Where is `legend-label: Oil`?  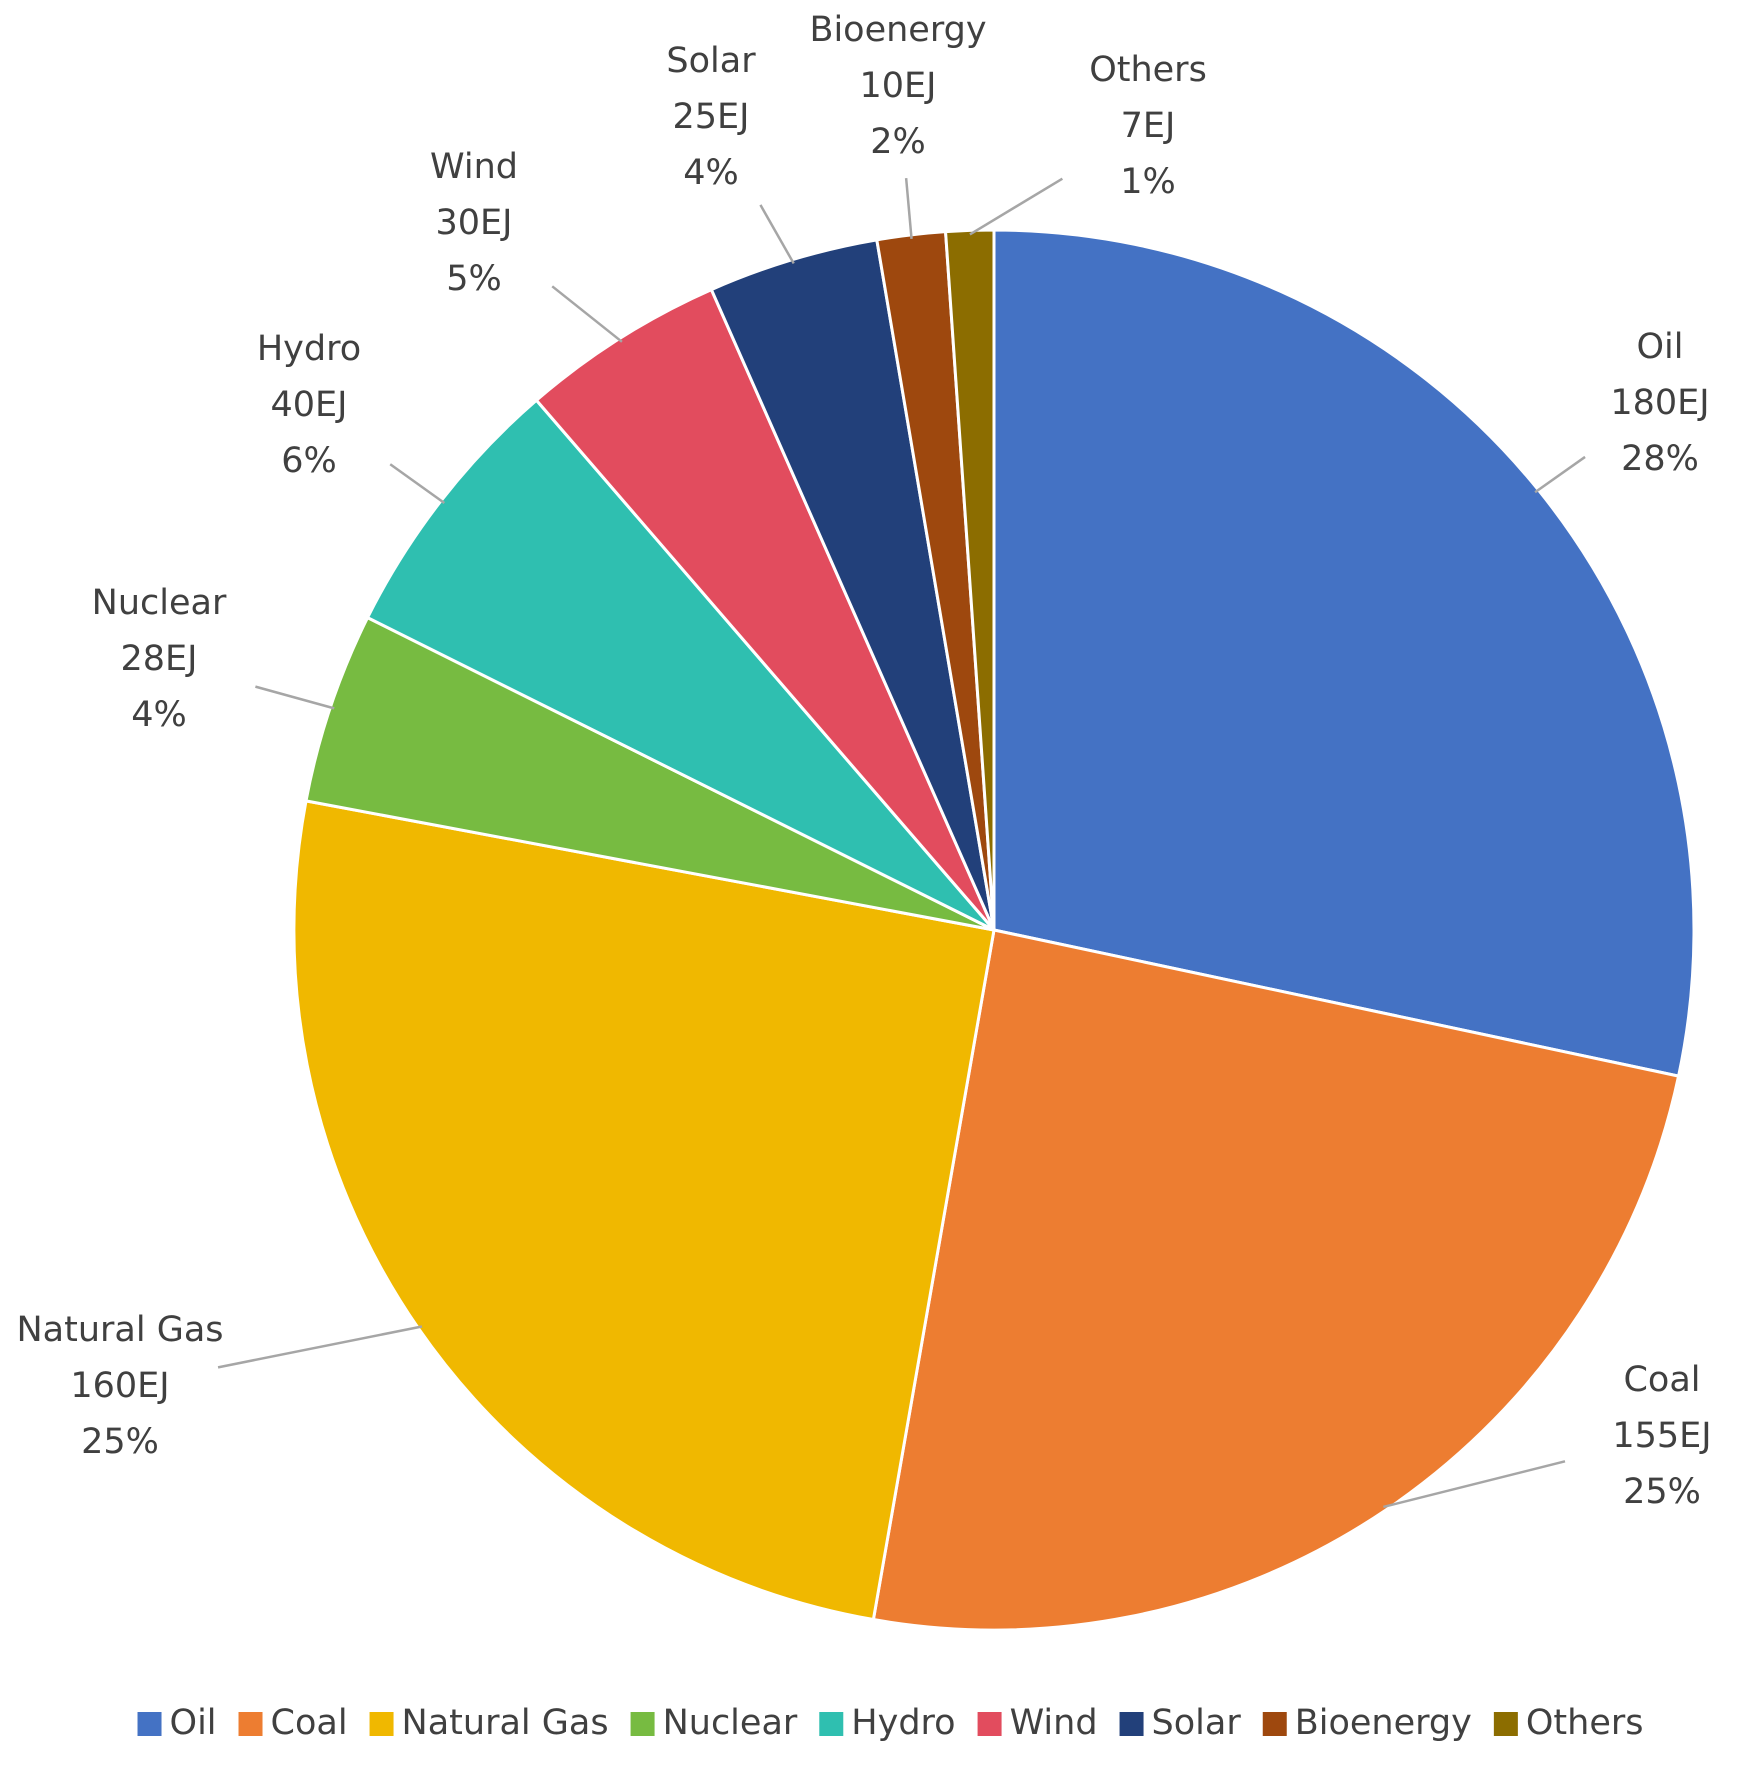 legend-label: Oil is located at coordinates (193, 1723).